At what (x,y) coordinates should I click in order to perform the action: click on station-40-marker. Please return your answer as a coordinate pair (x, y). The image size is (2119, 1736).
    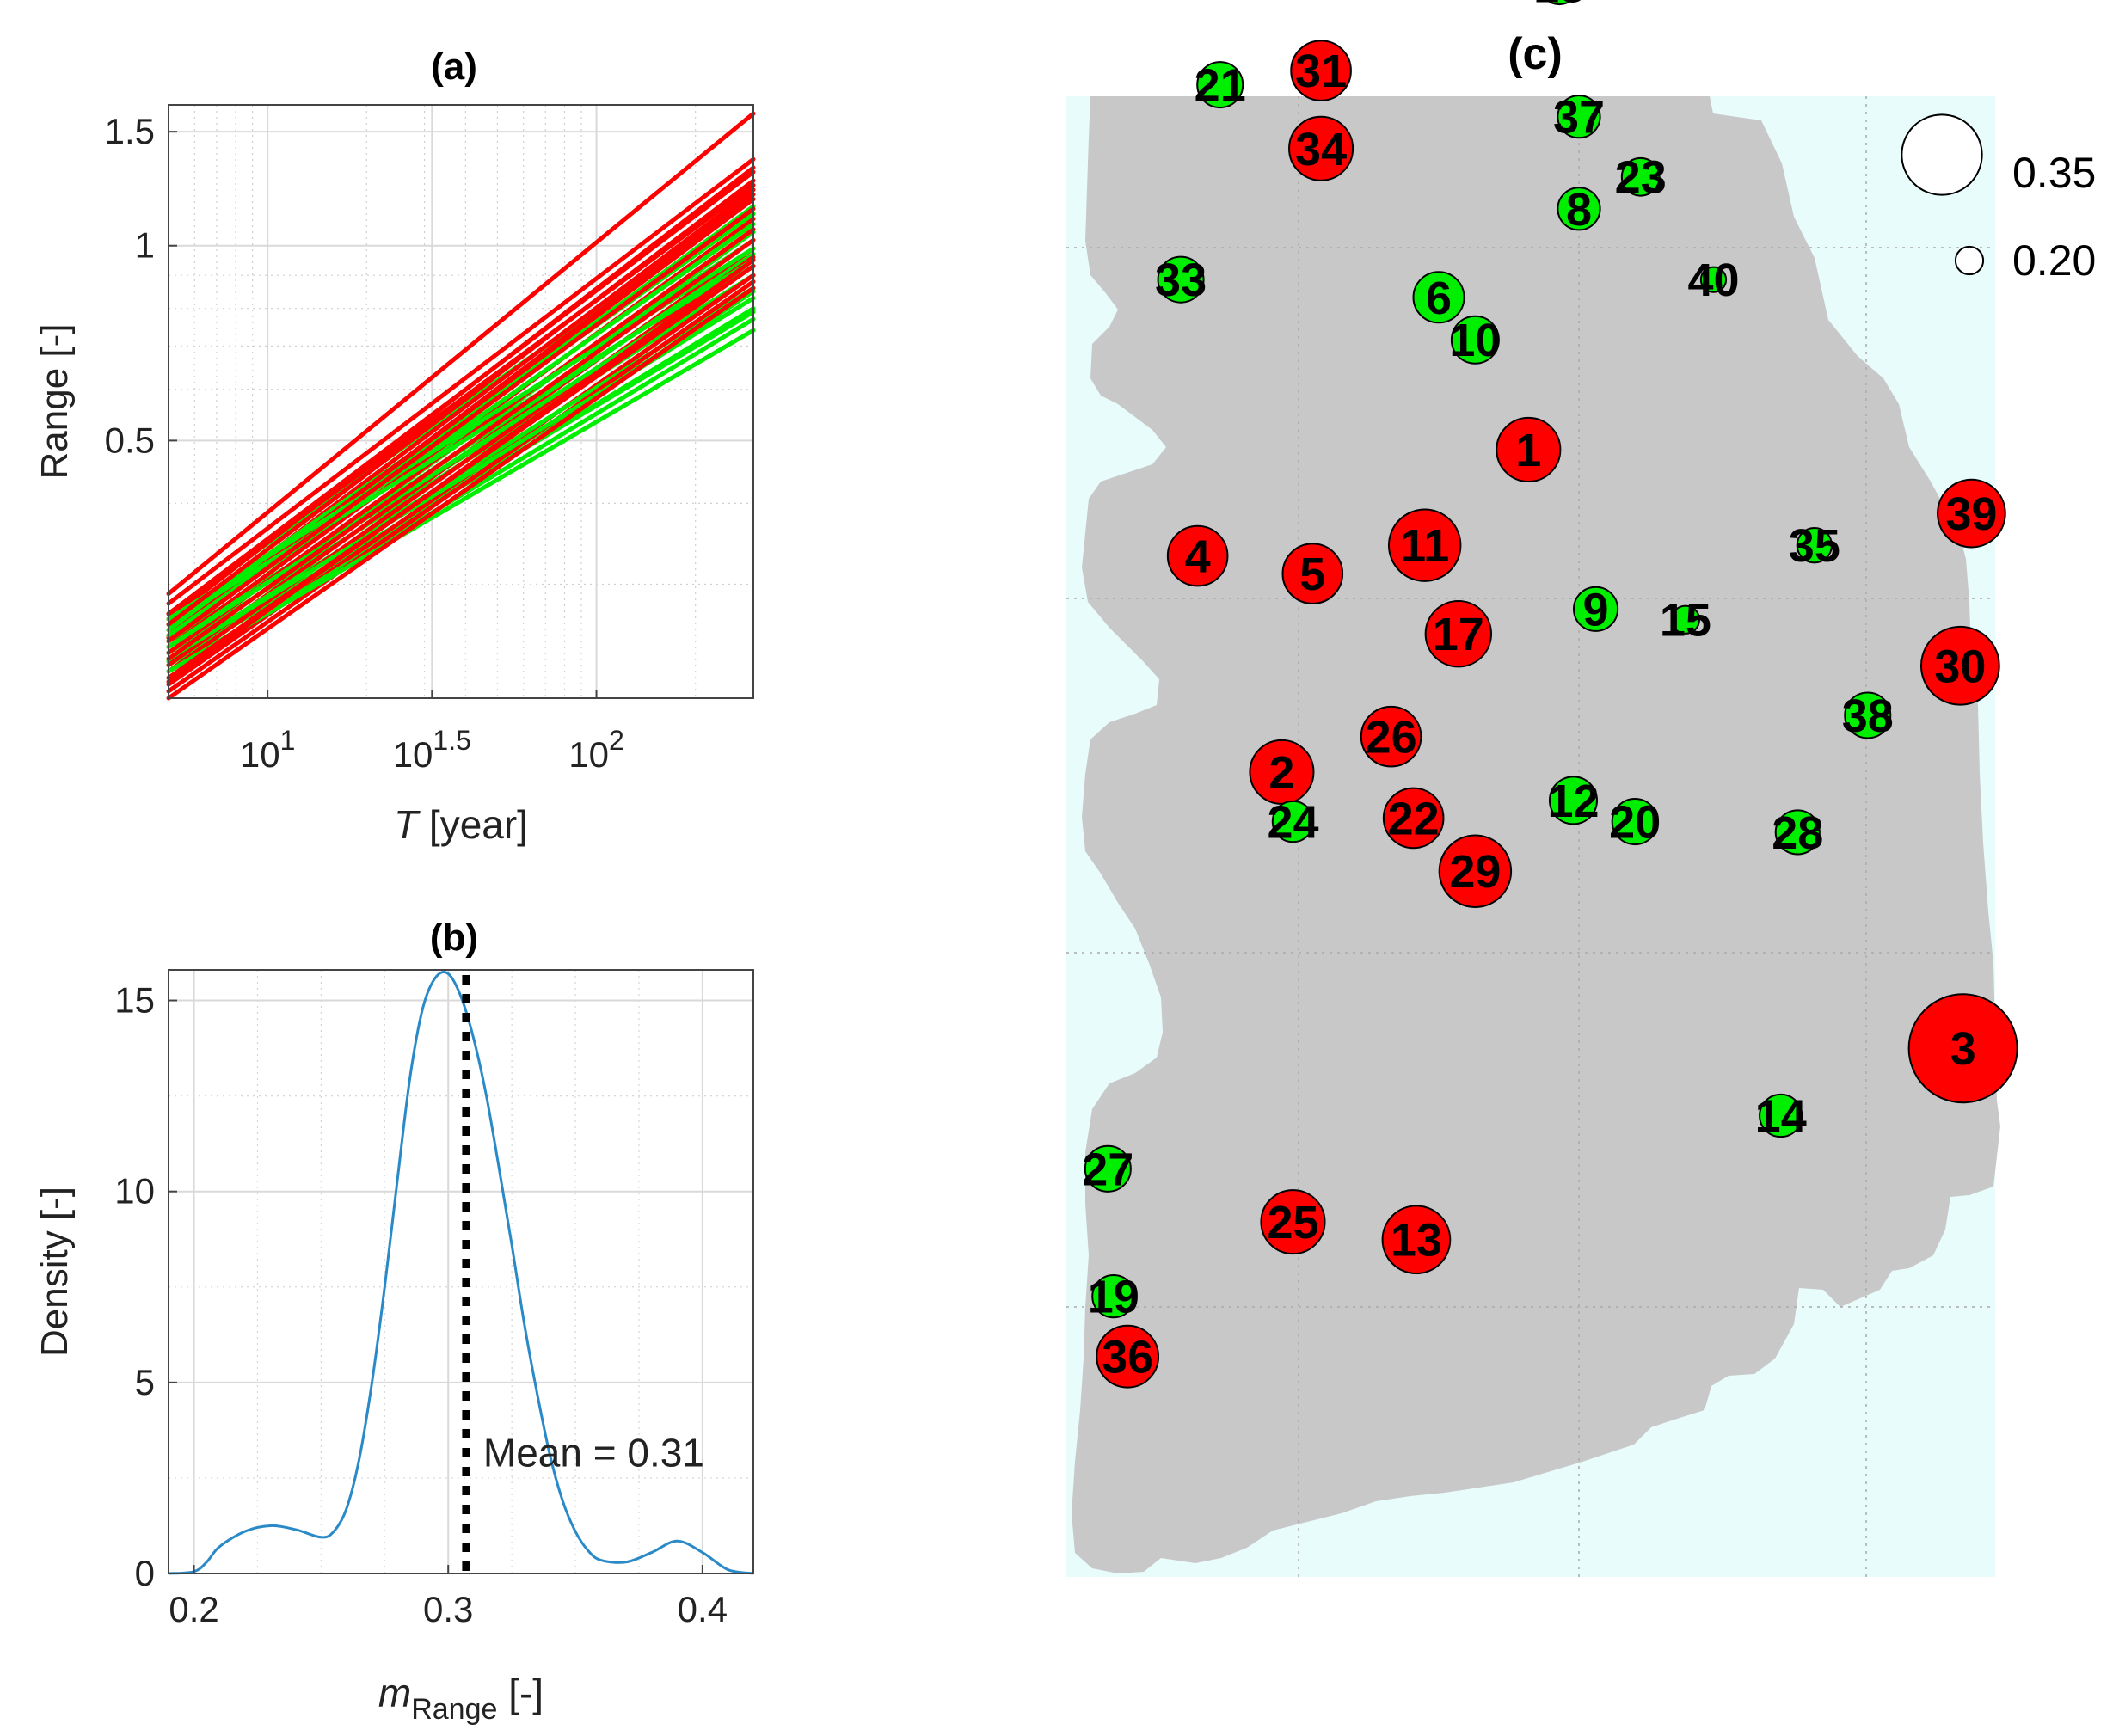
    Looking at the image, I should click on (1713, 279).